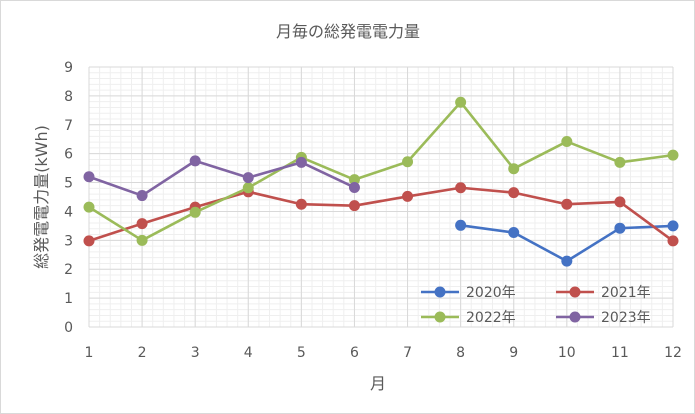 The width and height of the screenshot is (695, 414). Describe the element at coordinates (626, 293) in the screenshot. I see `legend-label: 2021年` at that location.